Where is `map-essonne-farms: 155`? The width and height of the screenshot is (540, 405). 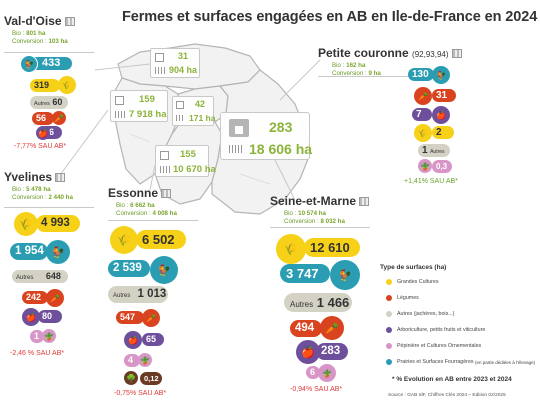 map-essonne-farms: 155 is located at coordinates (188, 154).